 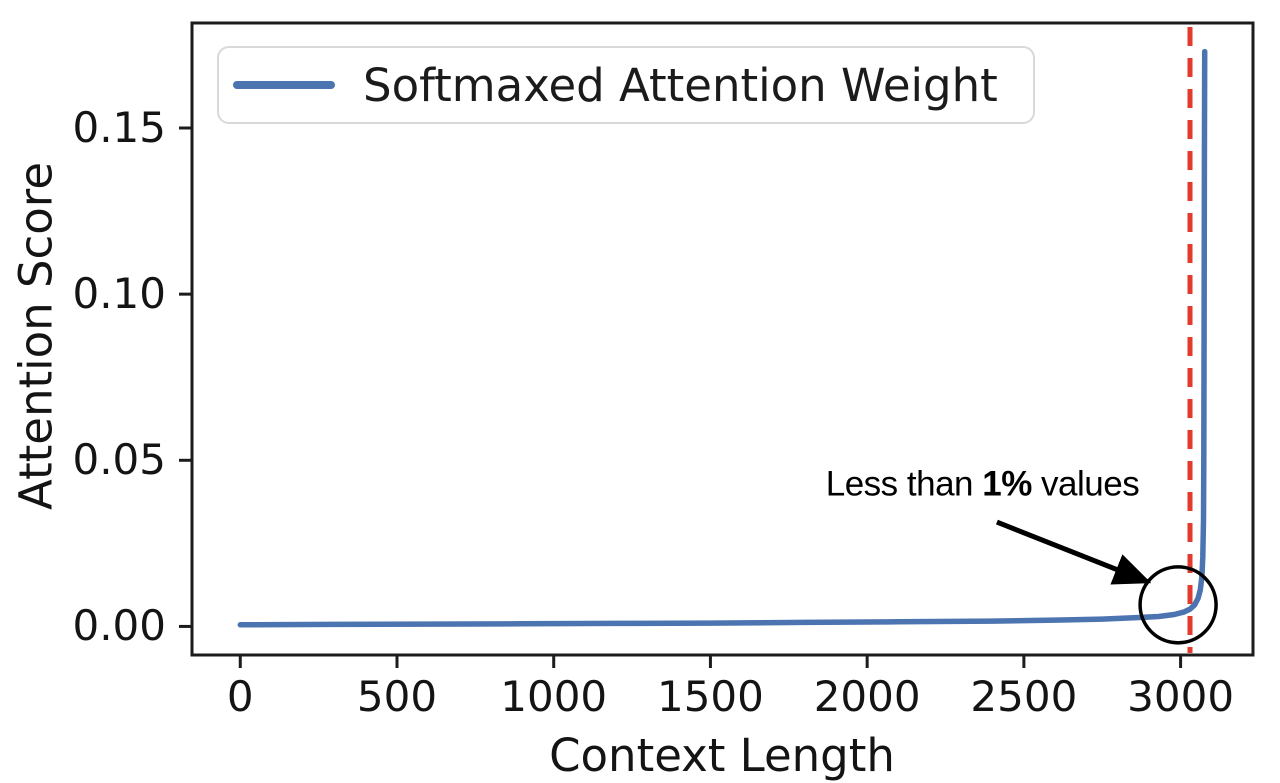 What do you see at coordinates (119, 460) in the screenshot?
I see `y-tick-label: 0.05` at bounding box center [119, 460].